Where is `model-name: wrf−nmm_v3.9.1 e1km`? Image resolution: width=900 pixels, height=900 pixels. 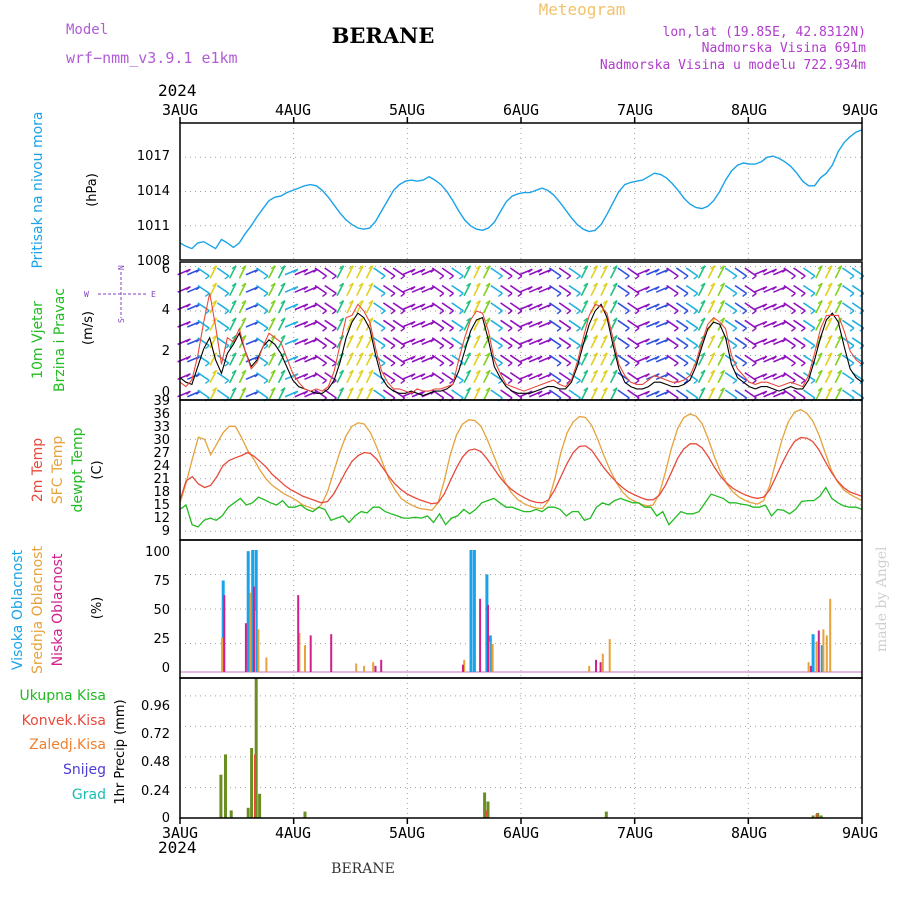 model-name: wrf−nmm_v3.9.1 e1km is located at coordinates (152, 58).